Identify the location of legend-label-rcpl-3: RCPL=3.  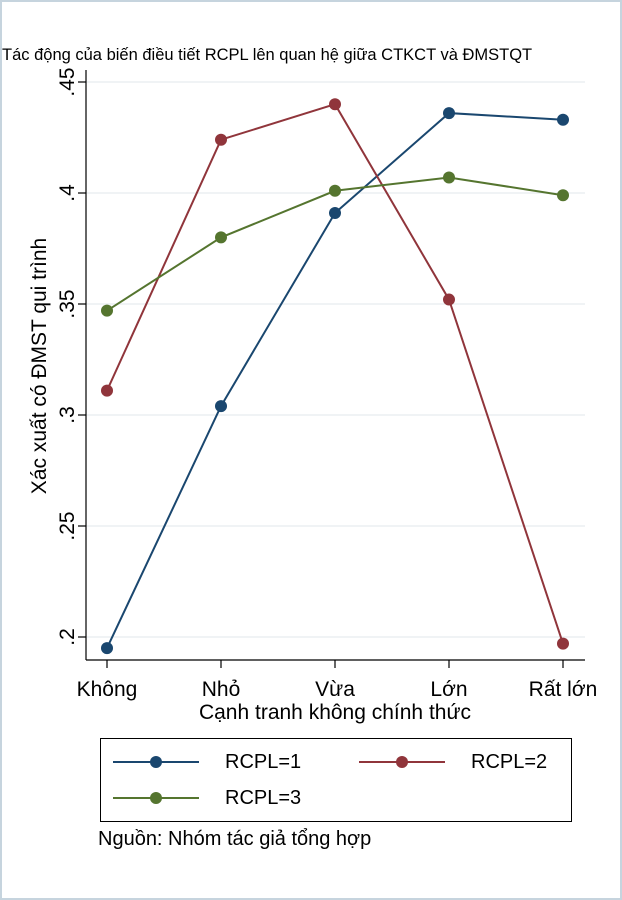
(263, 797).